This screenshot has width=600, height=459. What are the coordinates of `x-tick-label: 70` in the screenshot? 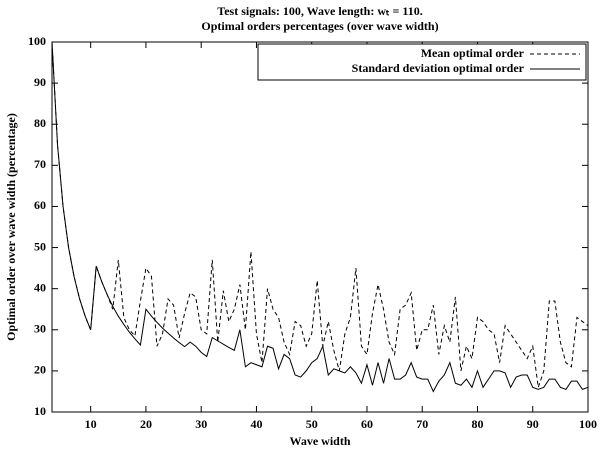 It's located at (422, 424).